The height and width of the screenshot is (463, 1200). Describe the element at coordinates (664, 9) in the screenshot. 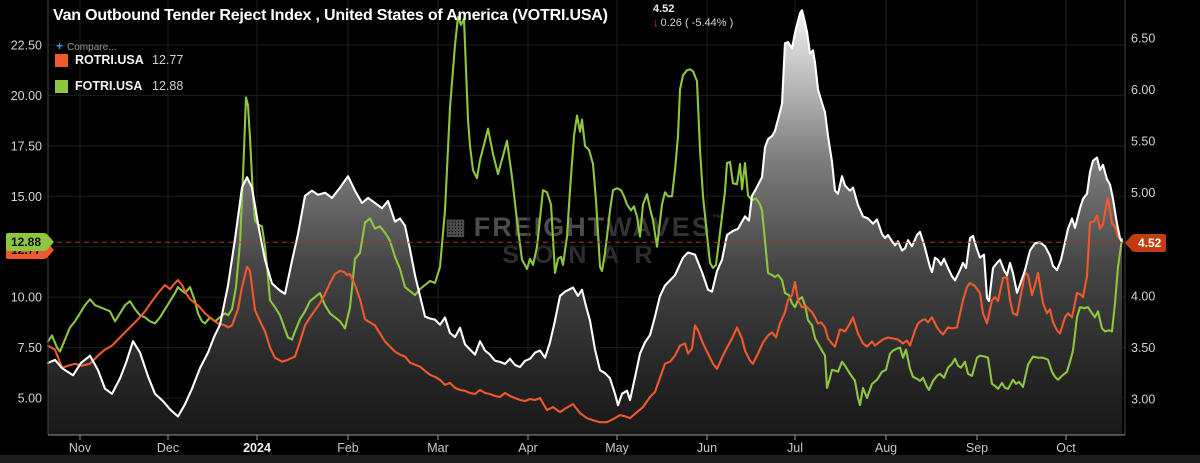

I see `last-value: 4.52` at that location.